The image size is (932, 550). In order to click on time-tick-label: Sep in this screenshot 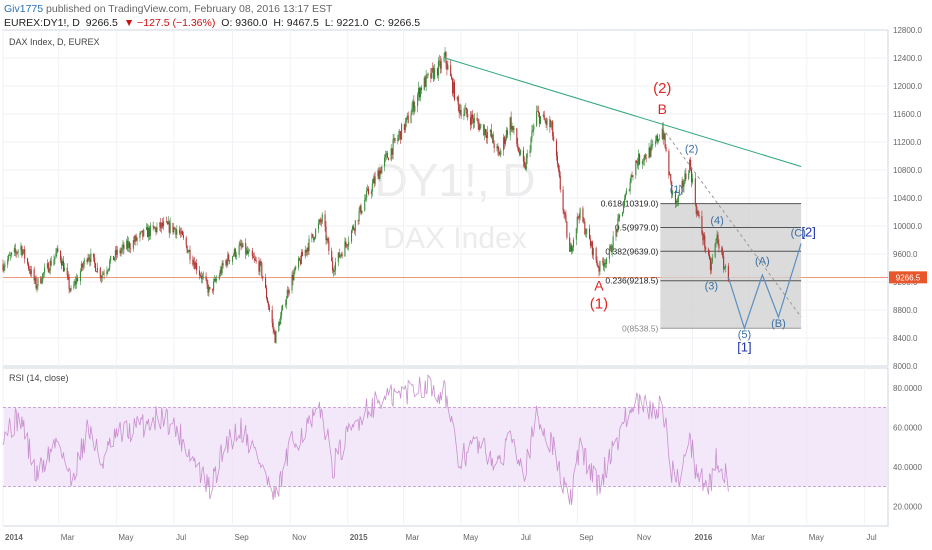, I will do `click(586, 537)`.